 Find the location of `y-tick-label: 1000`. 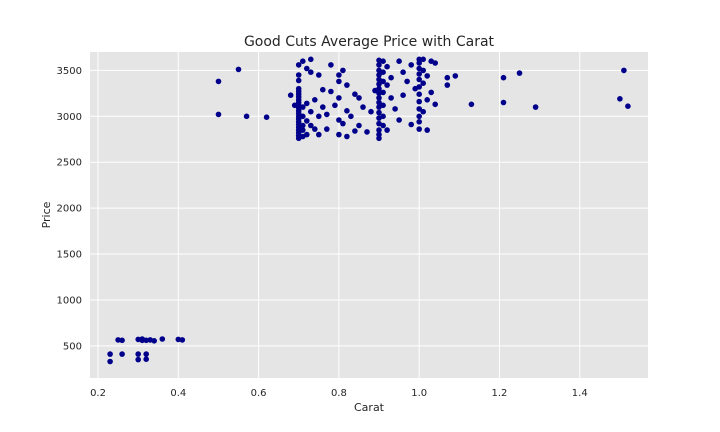

y-tick-label: 1000 is located at coordinates (69, 300).